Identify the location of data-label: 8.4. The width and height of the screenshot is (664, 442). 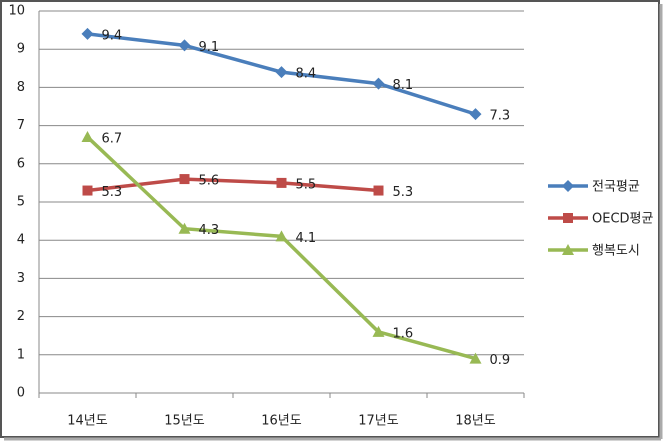
(306, 74).